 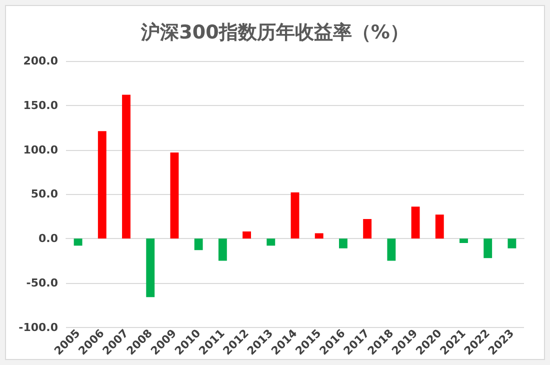 What do you see at coordinates (48, 239) in the screenshot?
I see `y-tick-label: 0.0` at bounding box center [48, 239].